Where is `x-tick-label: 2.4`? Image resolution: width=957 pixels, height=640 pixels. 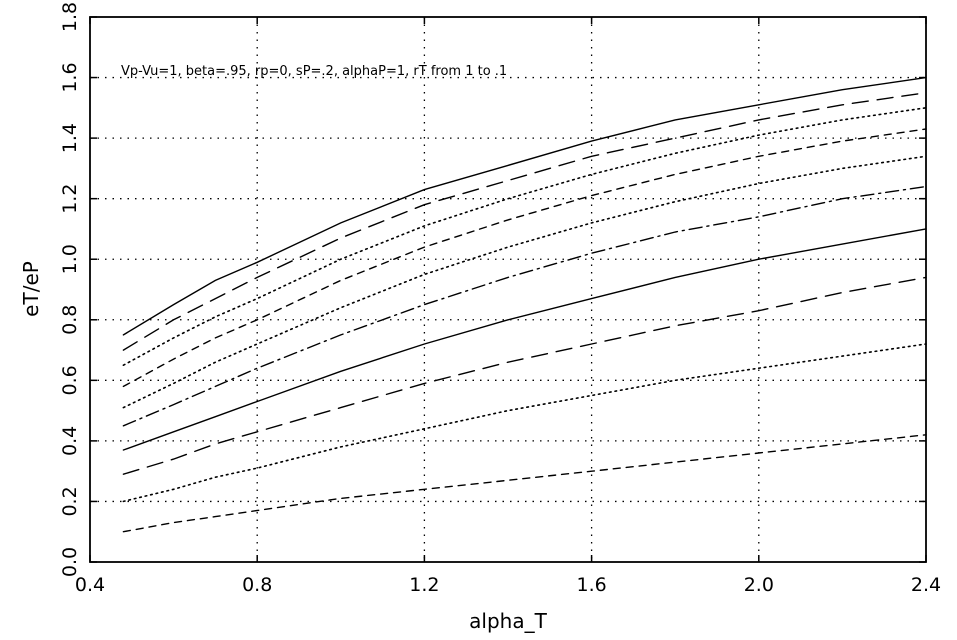 x-tick-label: 2.4 is located at coordinates (926, 585).